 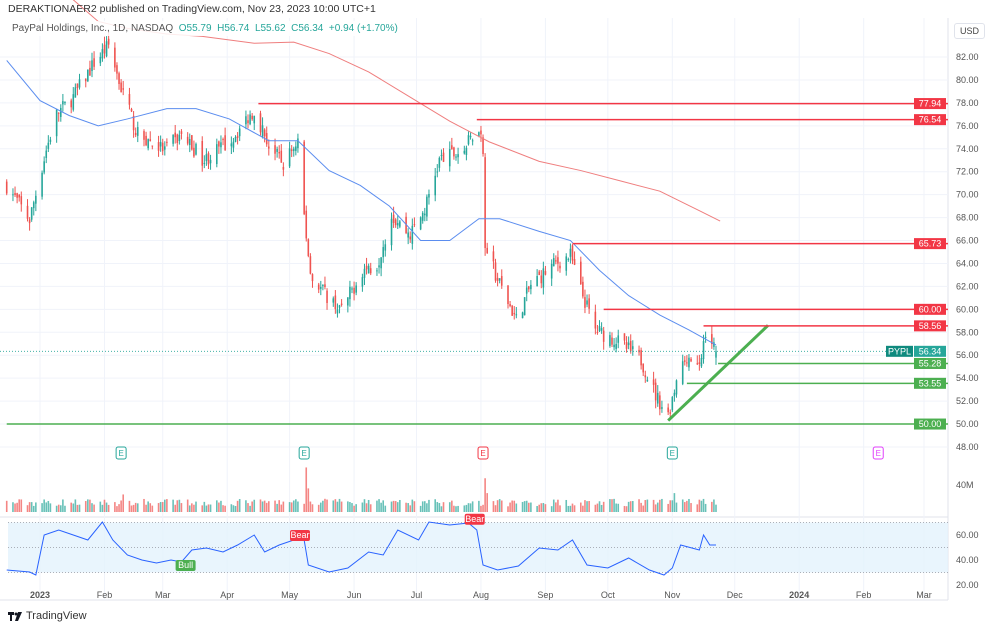 I want to click on support-price-label: 53.55, so click(x=930, y=383).